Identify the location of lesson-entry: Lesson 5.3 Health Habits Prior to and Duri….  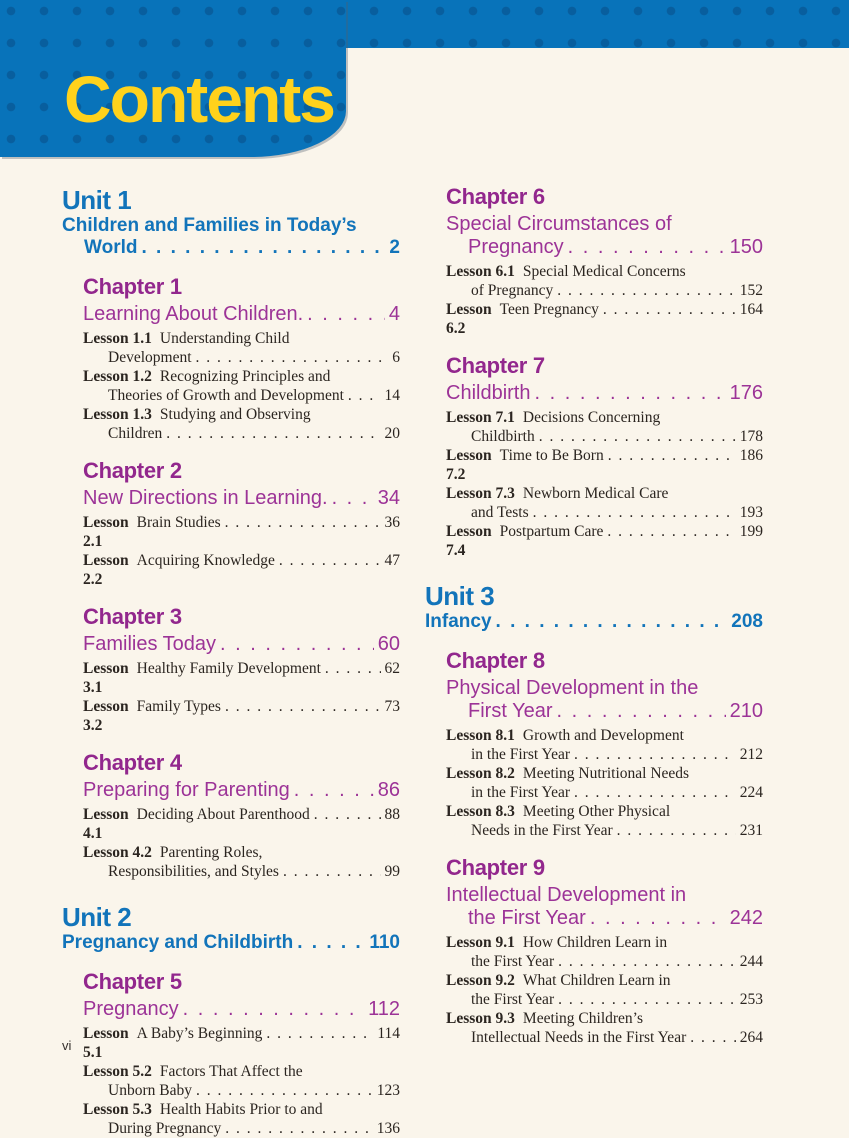
(241, 1119).